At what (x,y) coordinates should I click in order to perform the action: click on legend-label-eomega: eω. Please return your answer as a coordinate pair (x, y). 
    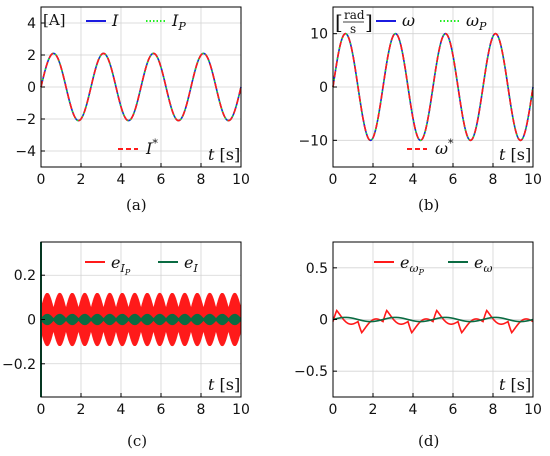
    Looking at the image, I should click on (483, 264).